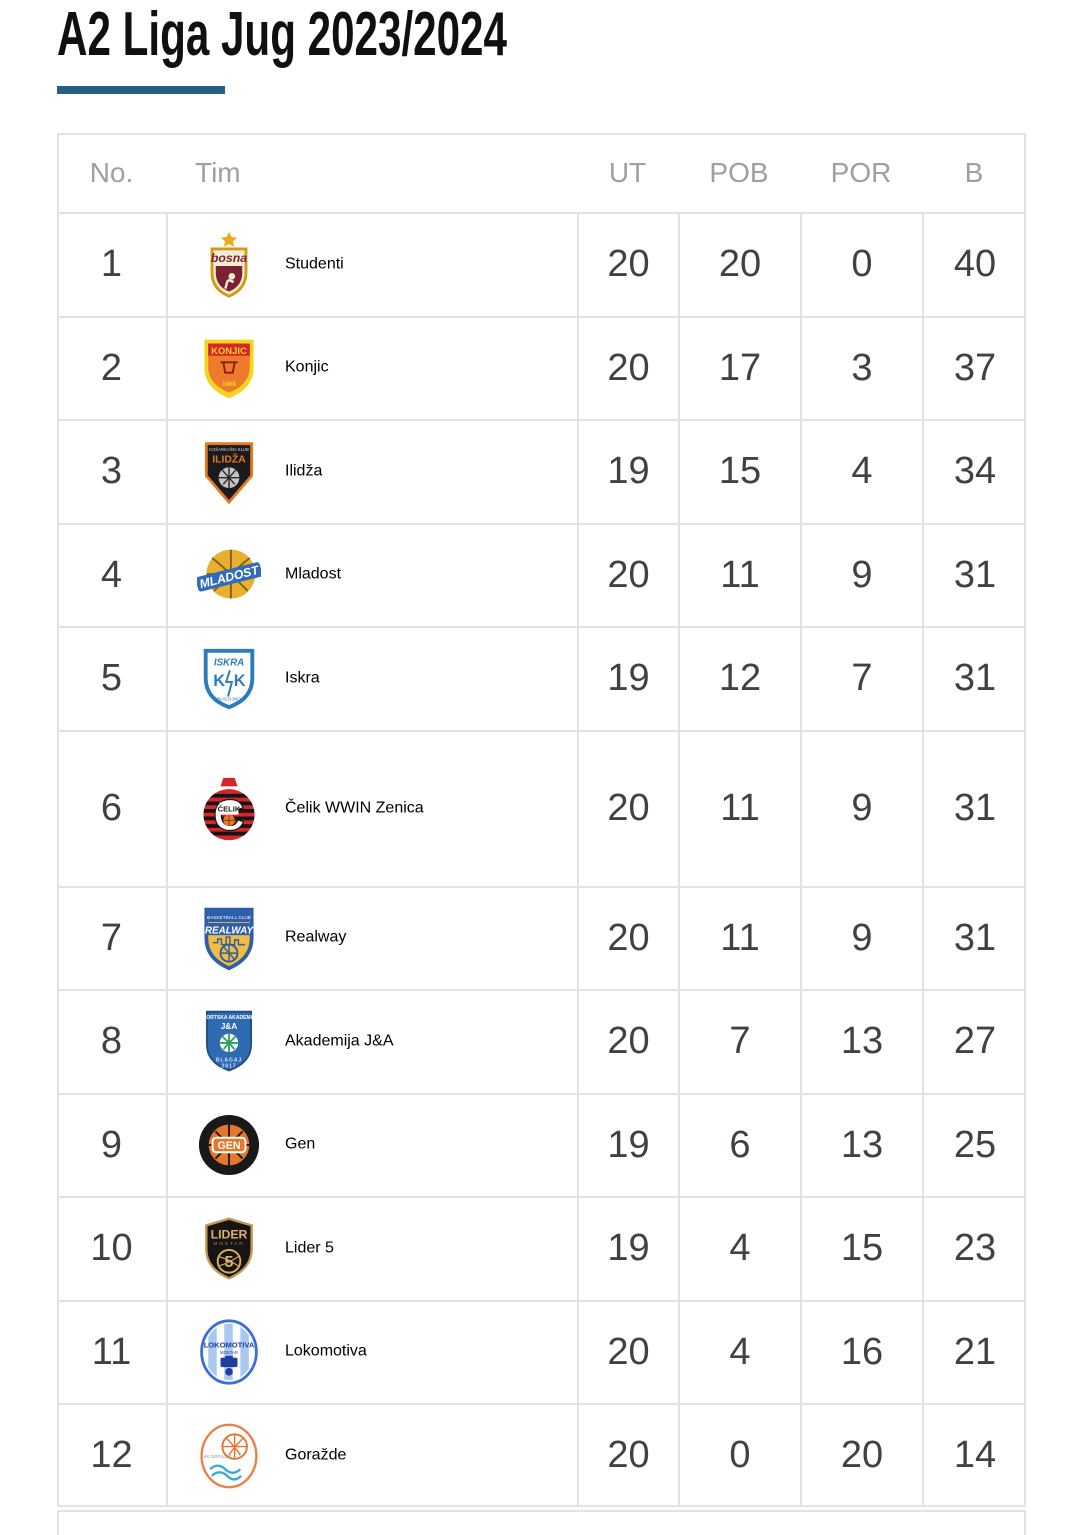 Image resolution: width=1080 pixels, height=1535 pixels. I want to click on svg-text: ISKRA, so click(229, 662).